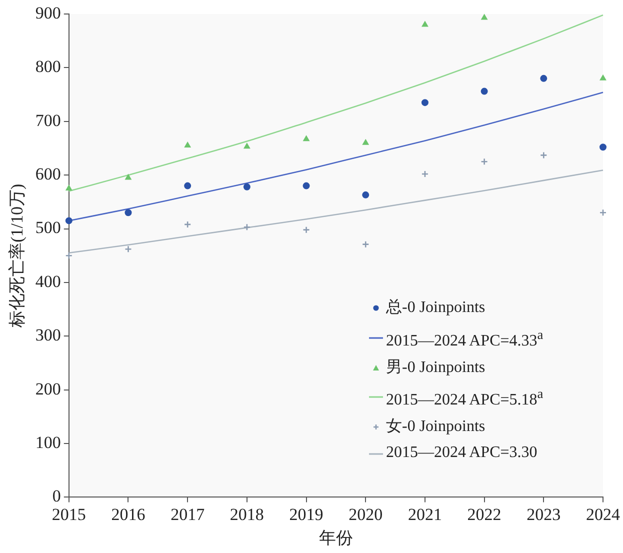  I want to click on legend-label: 男-0 Joinpoints, so click(436, 368).